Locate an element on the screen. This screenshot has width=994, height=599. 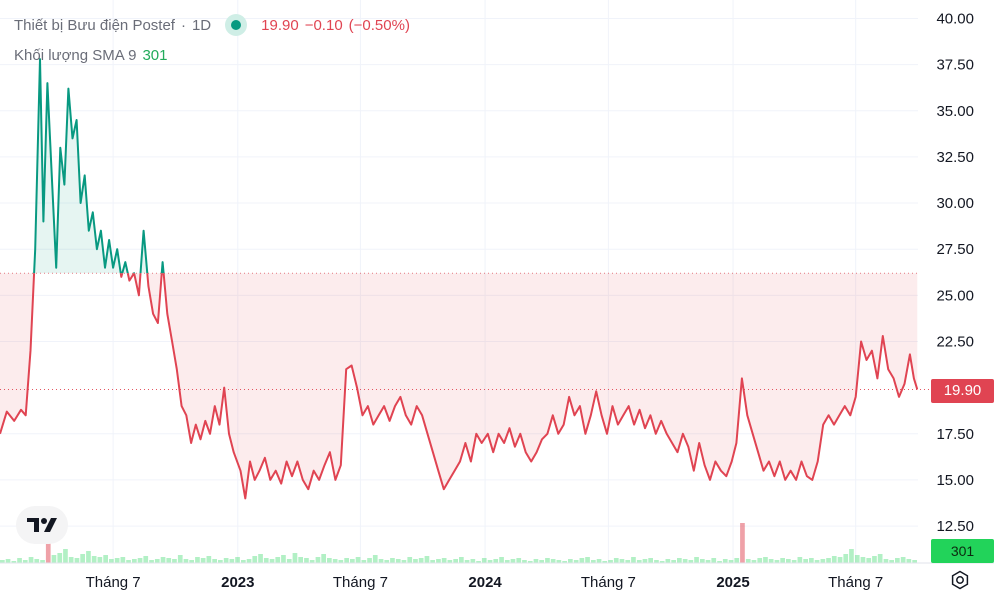
time-axis: Tháng 7 2023 Tháng 7 2024 Tháng 7 2025 Tháng 7 is located at coordinates (497, 576).